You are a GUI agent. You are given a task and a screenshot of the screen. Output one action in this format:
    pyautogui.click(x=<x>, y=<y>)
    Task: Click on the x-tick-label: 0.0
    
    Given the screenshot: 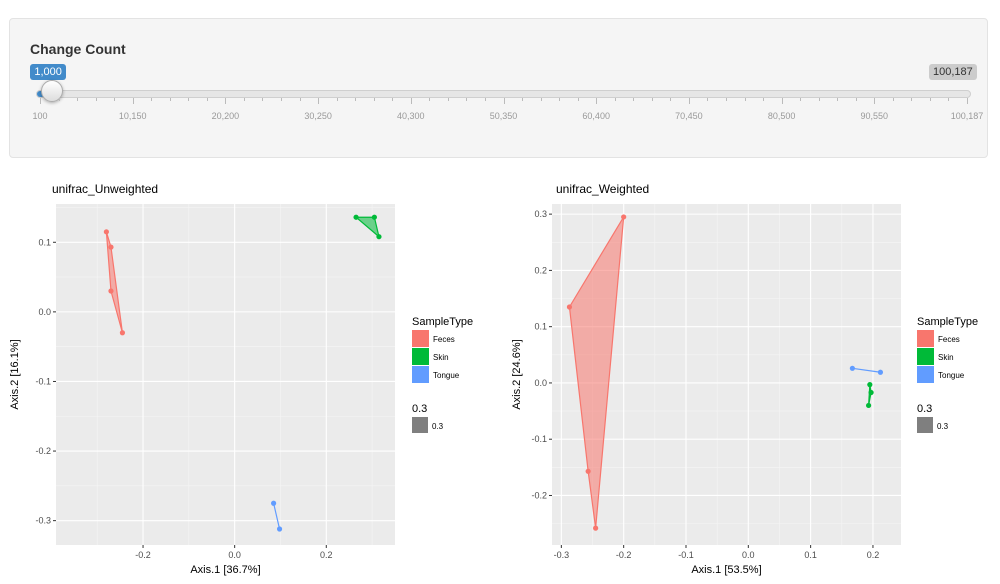 What is the action you would take?
    pyautogui.click(x=748, y=555)
    